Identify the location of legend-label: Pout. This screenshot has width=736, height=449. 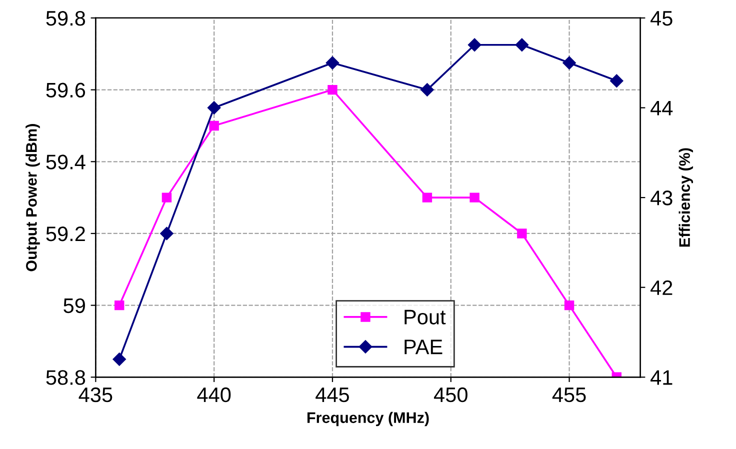
(425, 317).